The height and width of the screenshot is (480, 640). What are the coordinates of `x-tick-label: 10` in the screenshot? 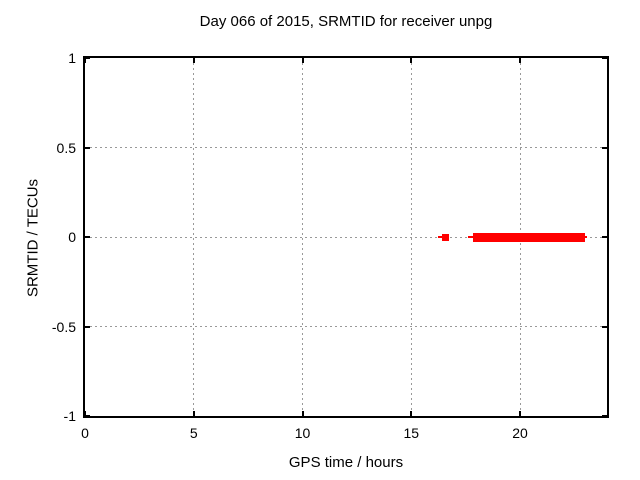 It's located at (302, 433).